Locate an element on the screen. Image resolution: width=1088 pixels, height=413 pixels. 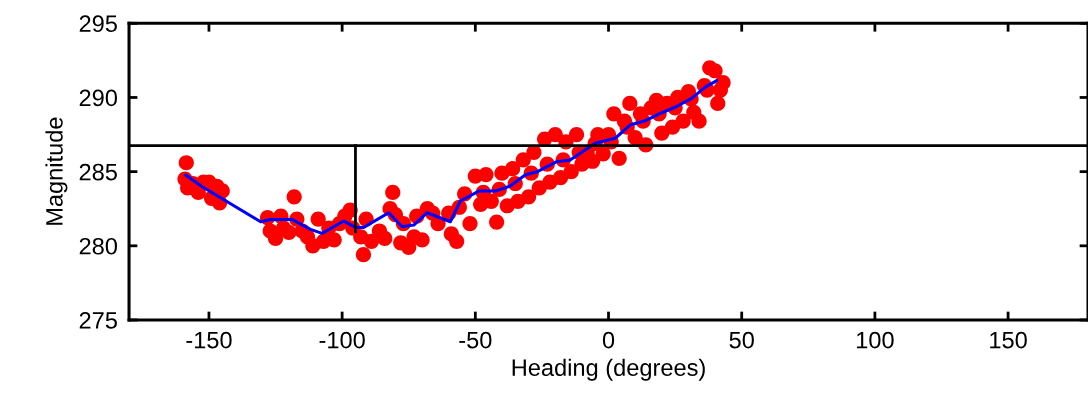
y-tick-label: 290 is located at coordinates (98, 98).